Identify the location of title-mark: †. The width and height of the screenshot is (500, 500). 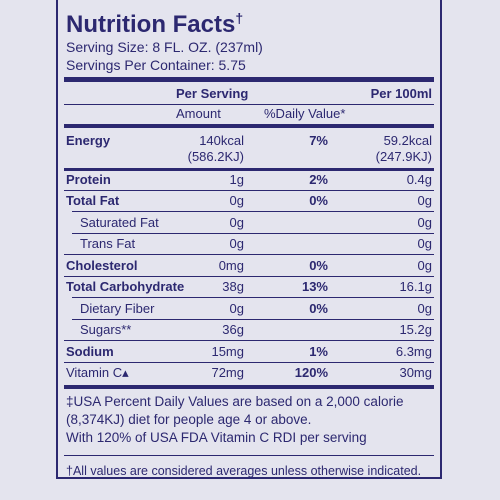
(239, 18).